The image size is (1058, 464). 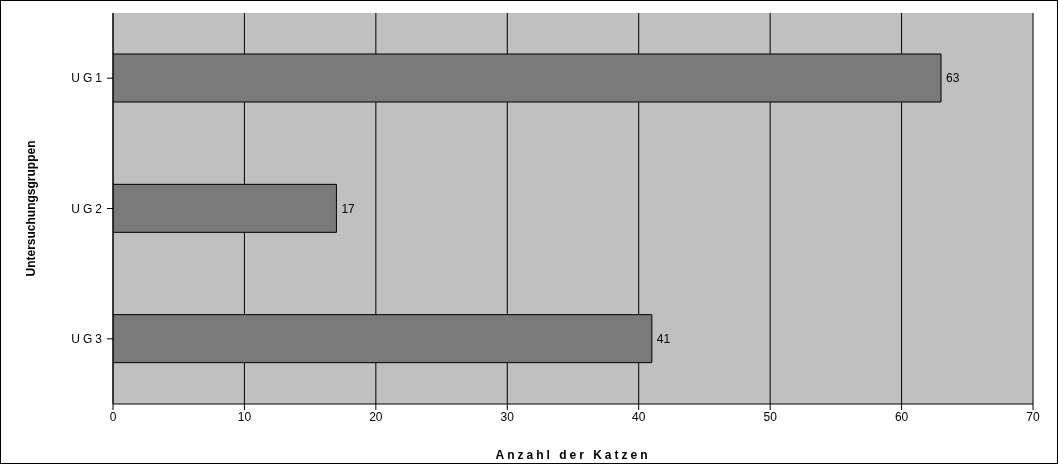 I want to click on data-label: 41, so click(x=663, y=338).